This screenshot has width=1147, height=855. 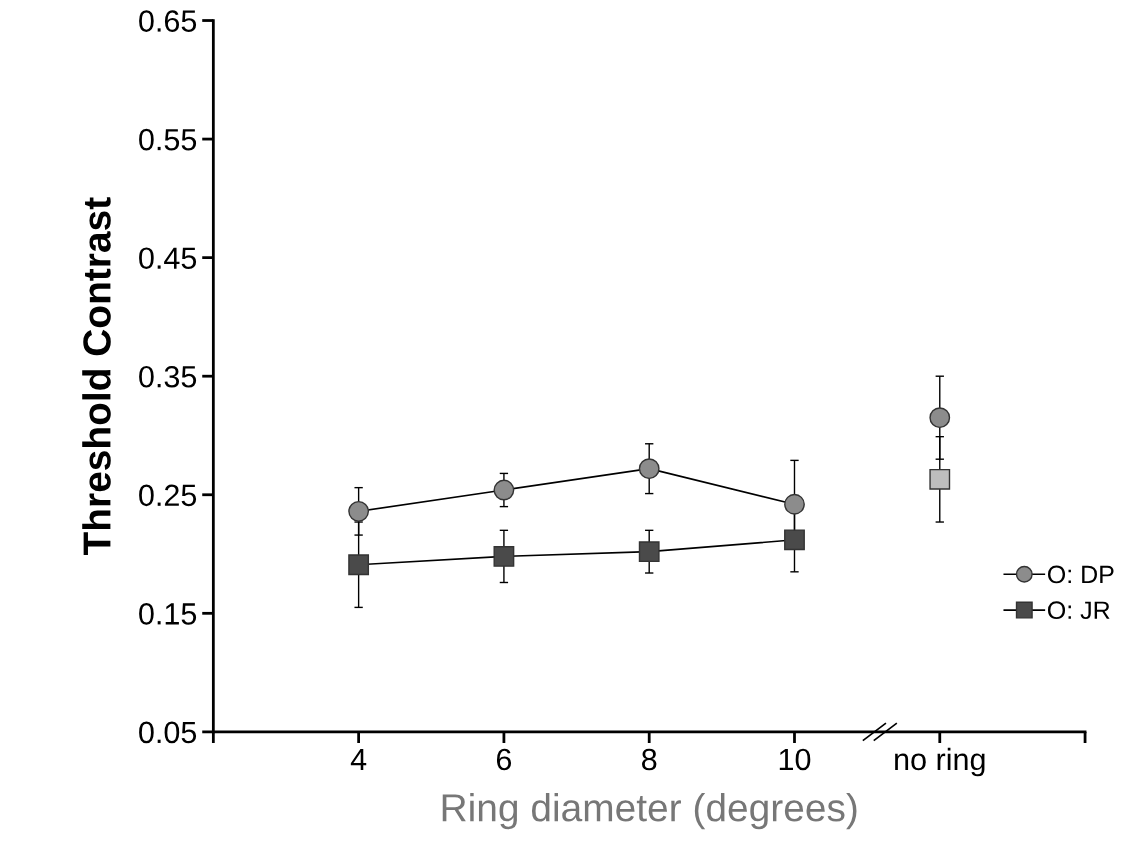 I want to click on y-tick-label: 0.55, so click(x=168, y=139).